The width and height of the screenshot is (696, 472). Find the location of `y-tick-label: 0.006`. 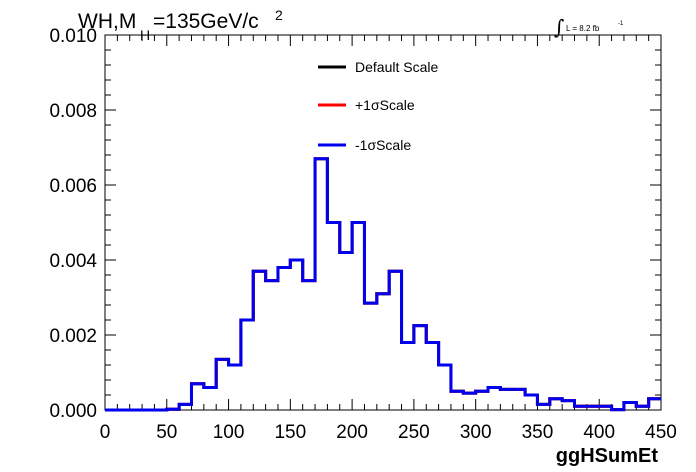

y-tick-label: 0.006 is located at coordinates (73, 186).